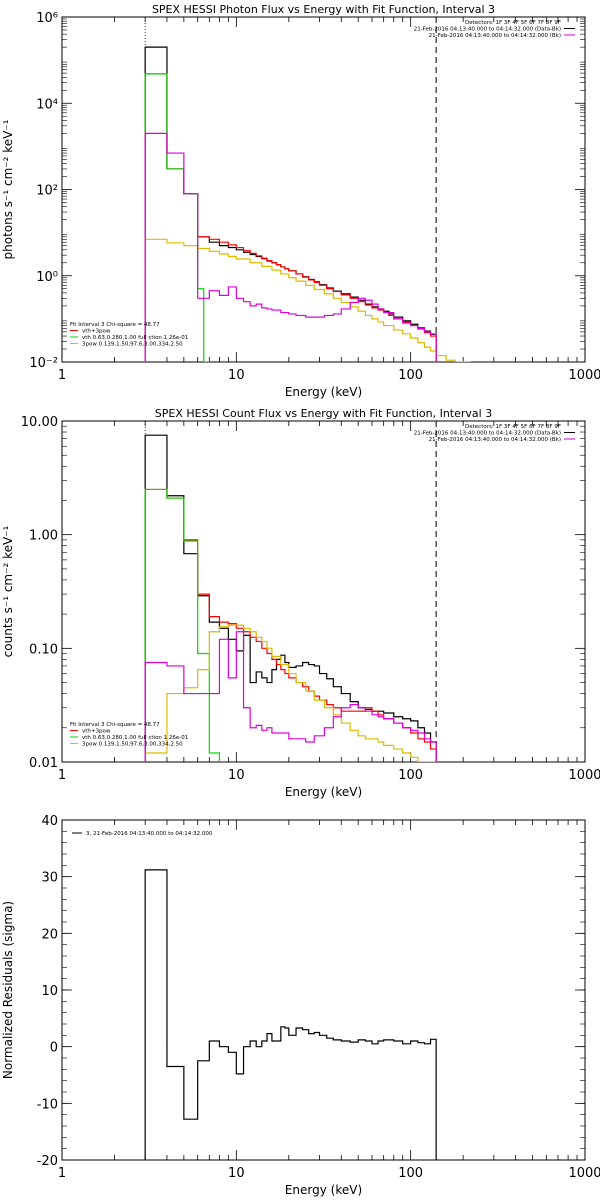  Describe the element at coordinates (47, 18) in the screenshot. I see `y-tick-label: 10⁶` at that location.